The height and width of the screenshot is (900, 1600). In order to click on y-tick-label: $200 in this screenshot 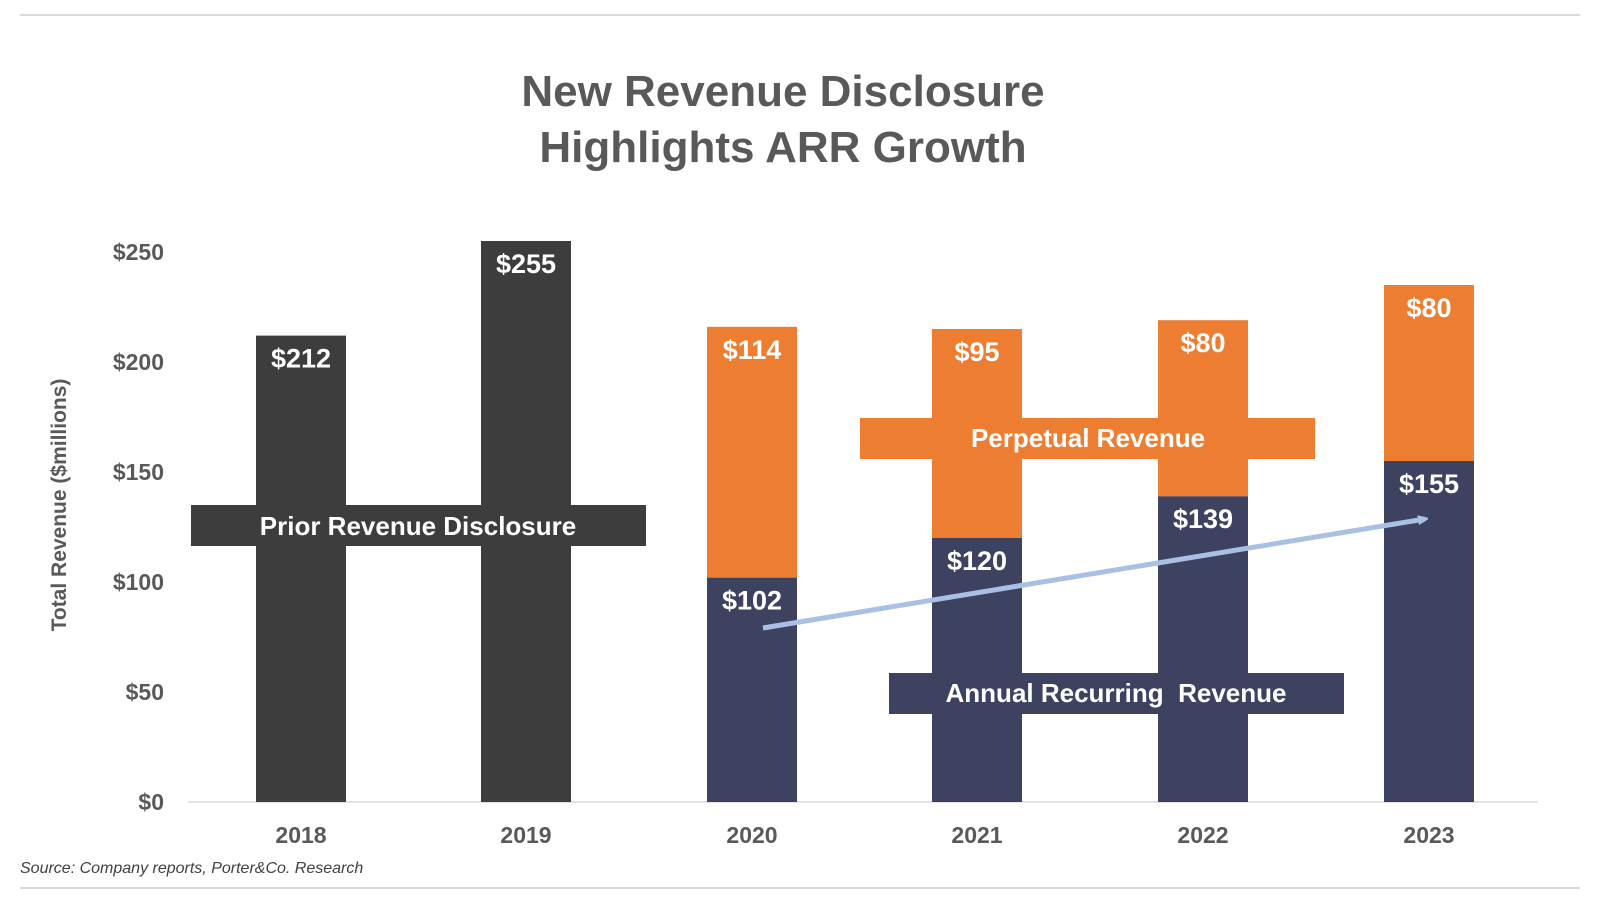, I will do `click(138, 362)`.